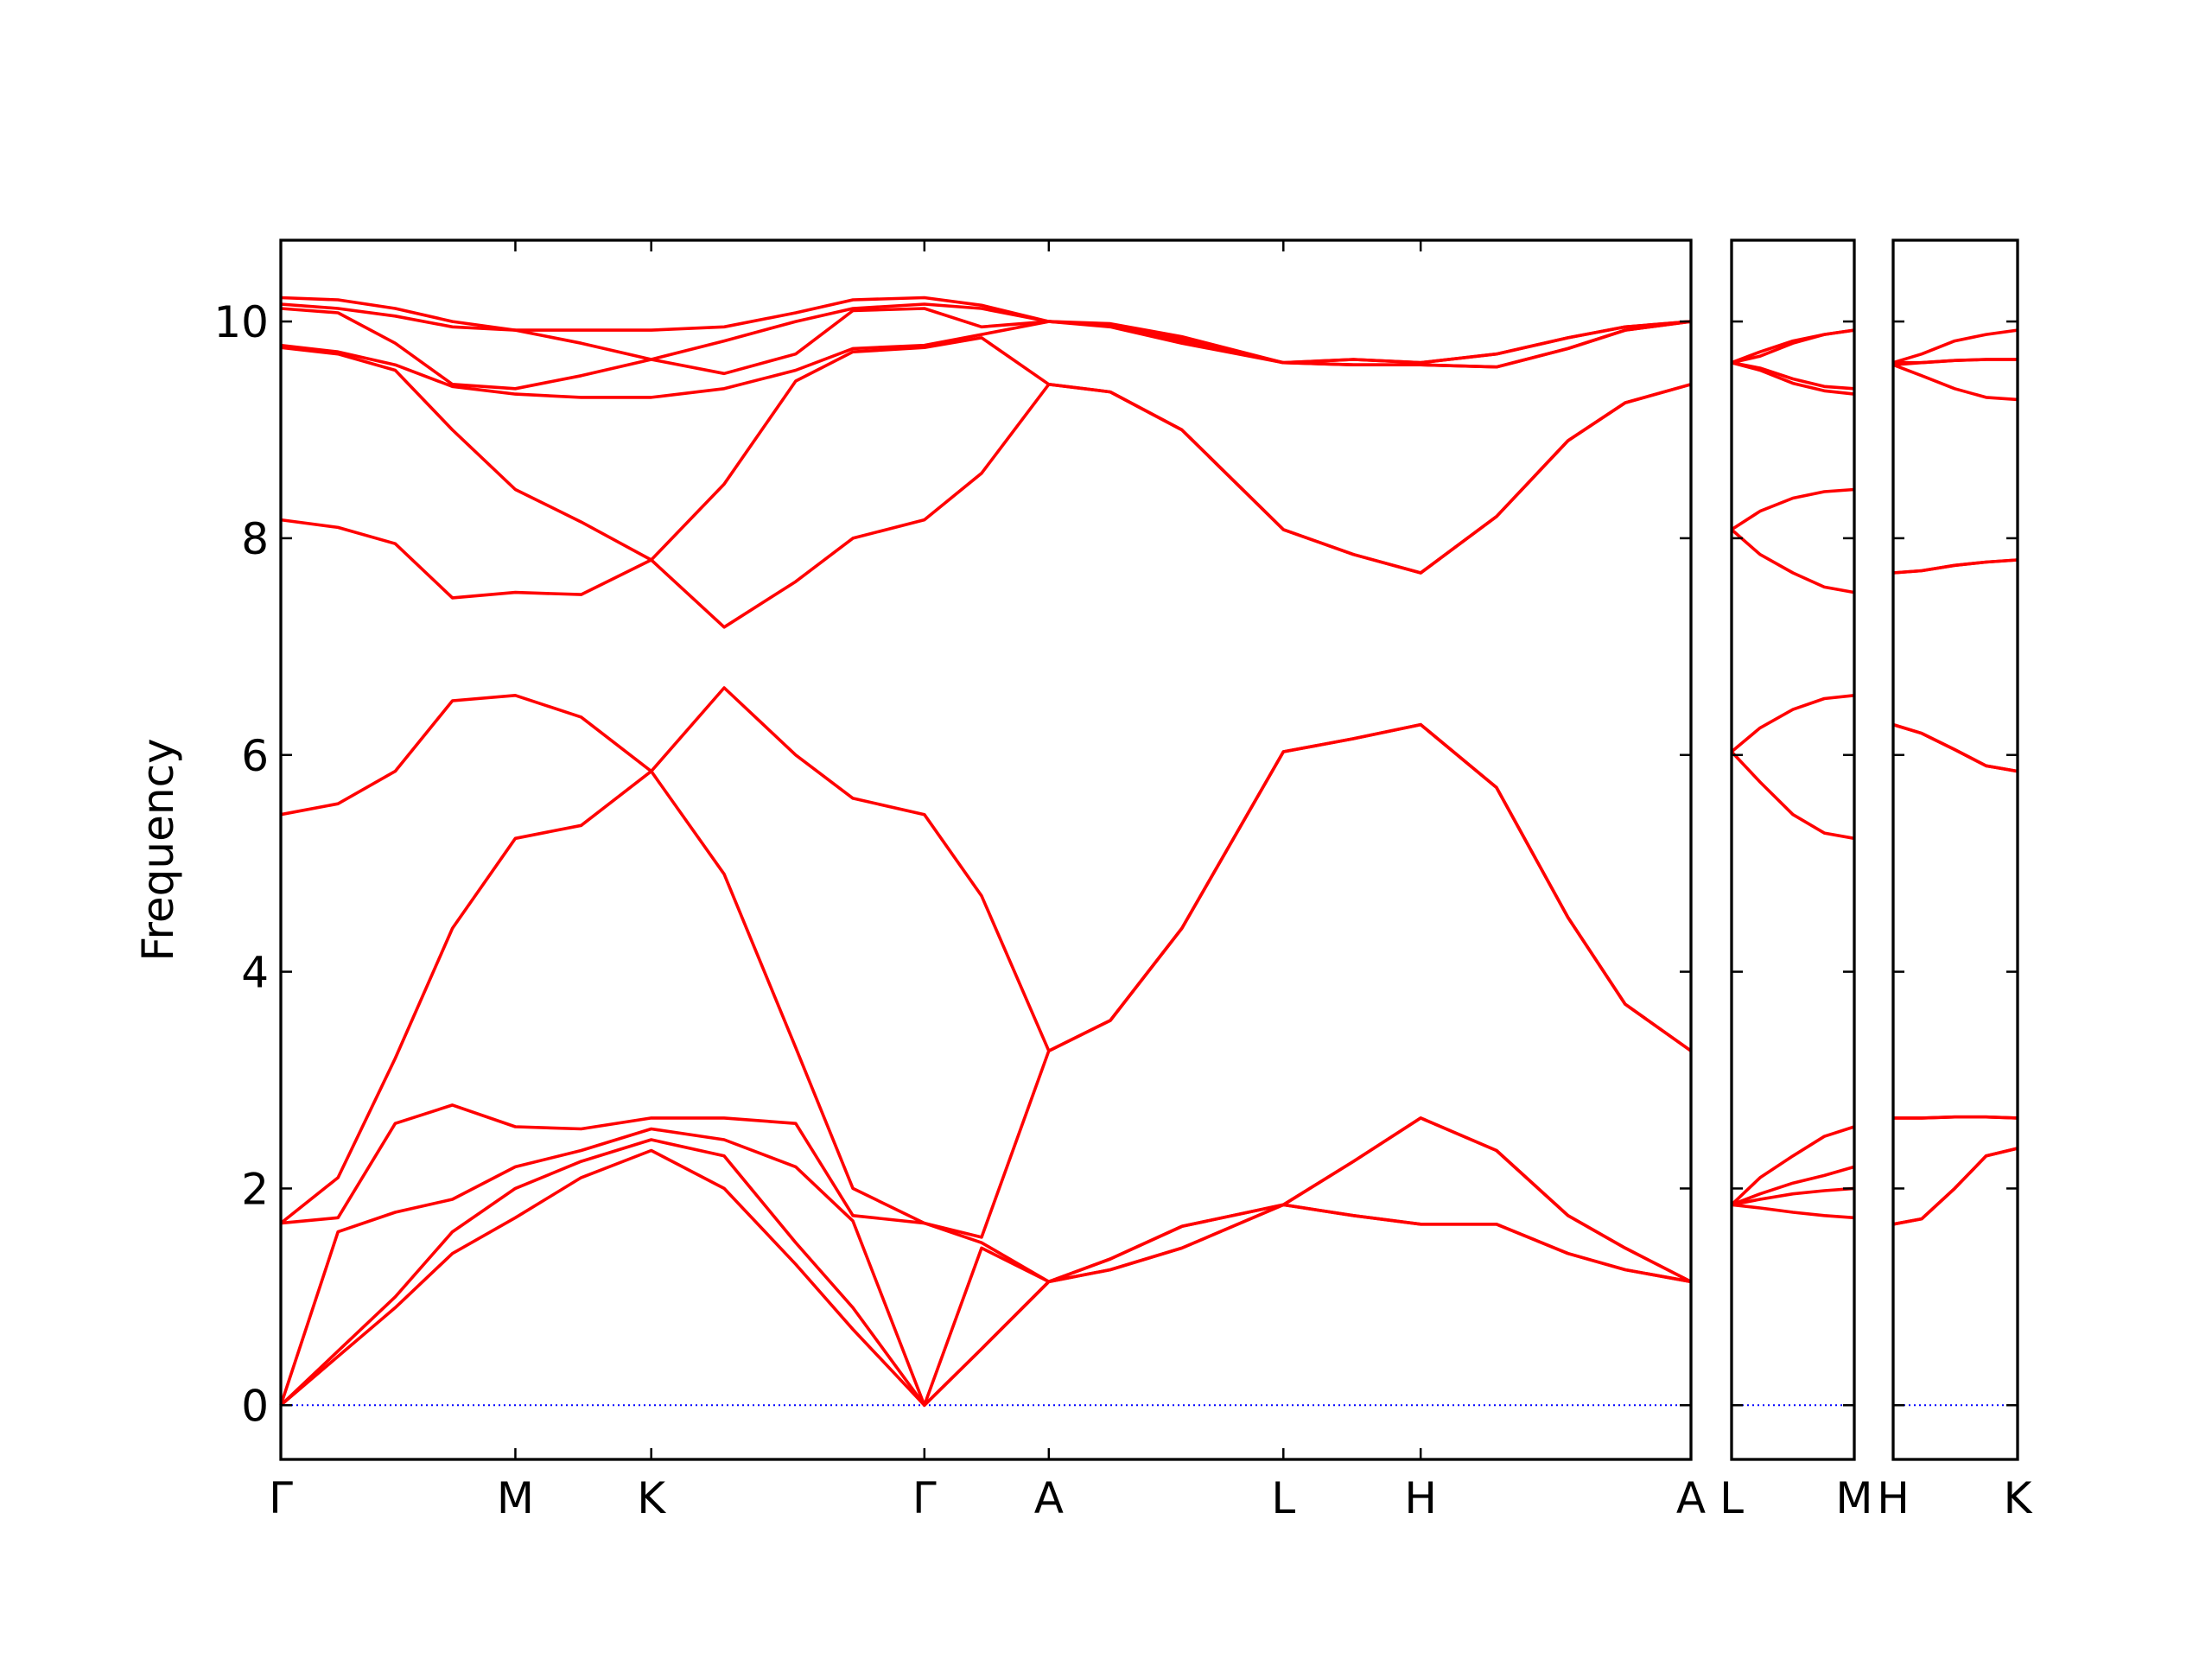  Describe the element at coordinates (255, 756) in the screenshot. I see `y-tick-label: 6` at that location.